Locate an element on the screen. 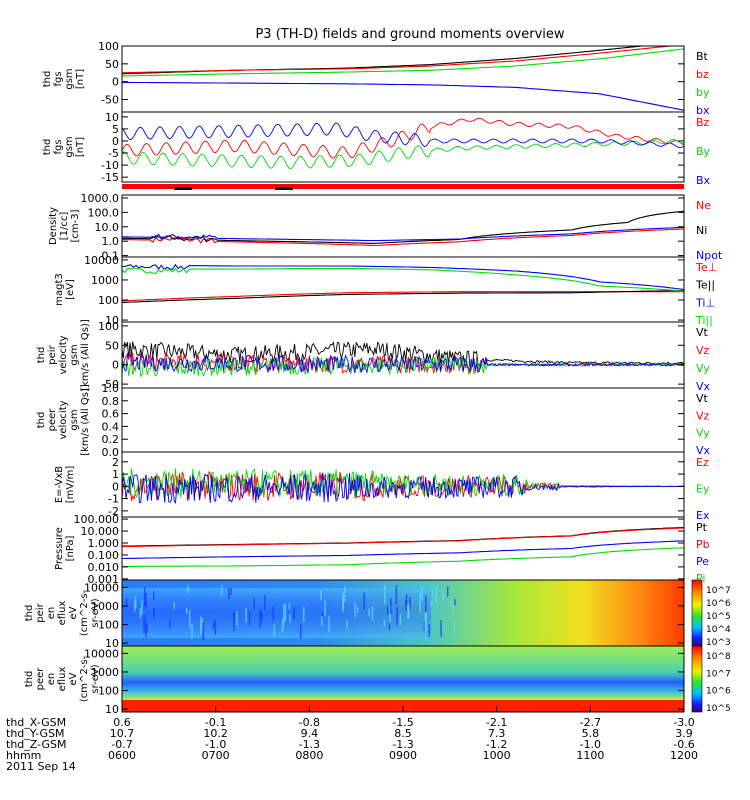 The image size is (750, 800). x-tick-label: -0.8 is located at coordinates (309, 722).